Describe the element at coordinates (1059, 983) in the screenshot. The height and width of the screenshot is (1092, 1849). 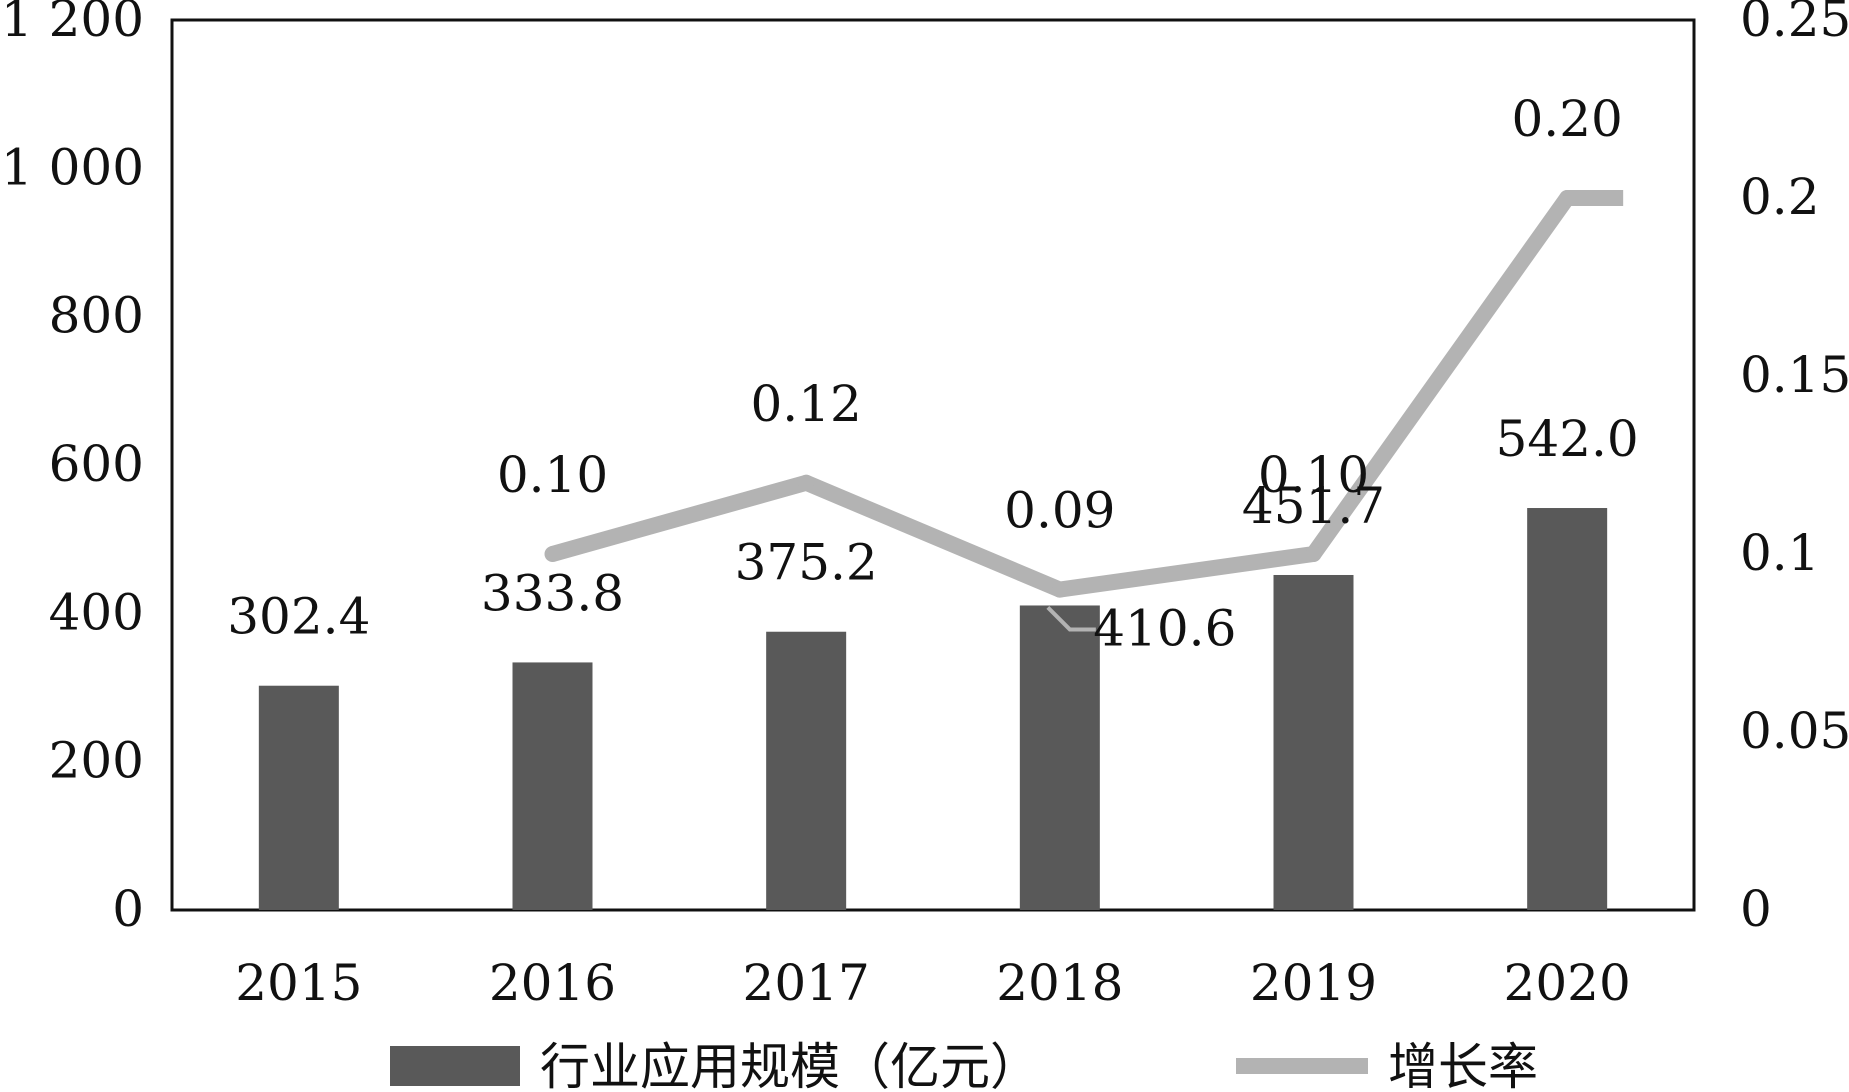
I see `x-tick-label: 2018` at that location.